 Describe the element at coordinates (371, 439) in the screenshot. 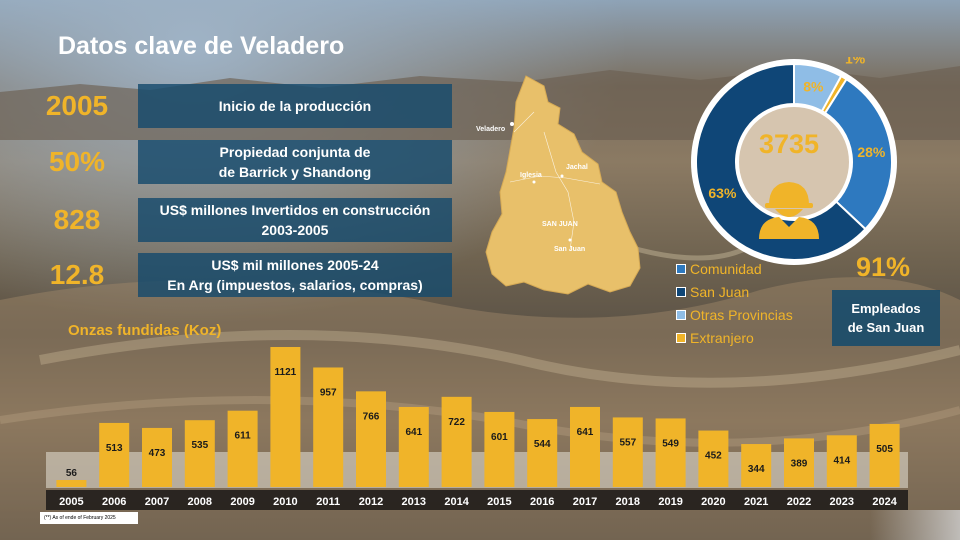

I see `bar-2012` at that location.